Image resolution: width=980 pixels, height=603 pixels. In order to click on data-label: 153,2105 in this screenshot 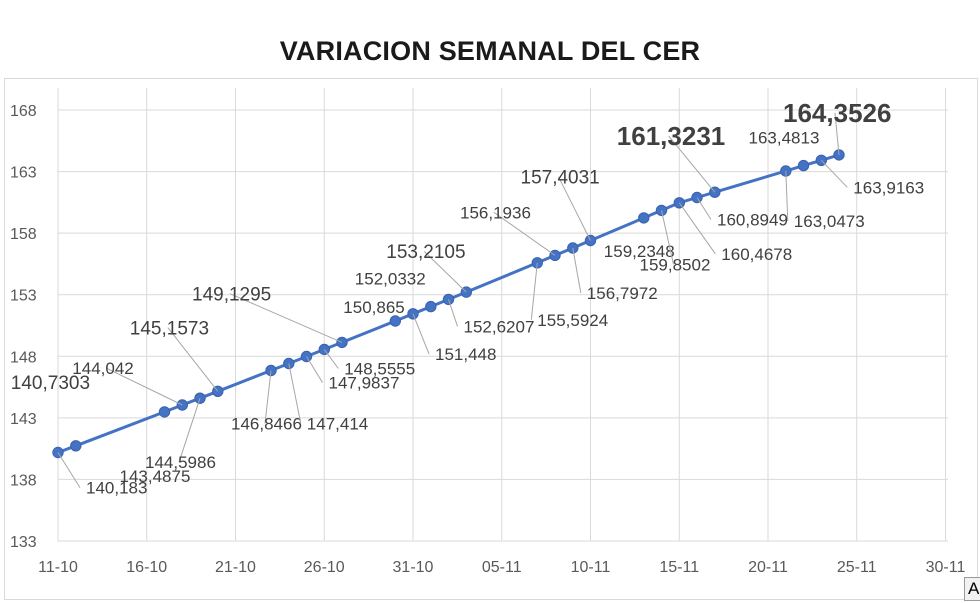, I will do `click(425, 252)`.